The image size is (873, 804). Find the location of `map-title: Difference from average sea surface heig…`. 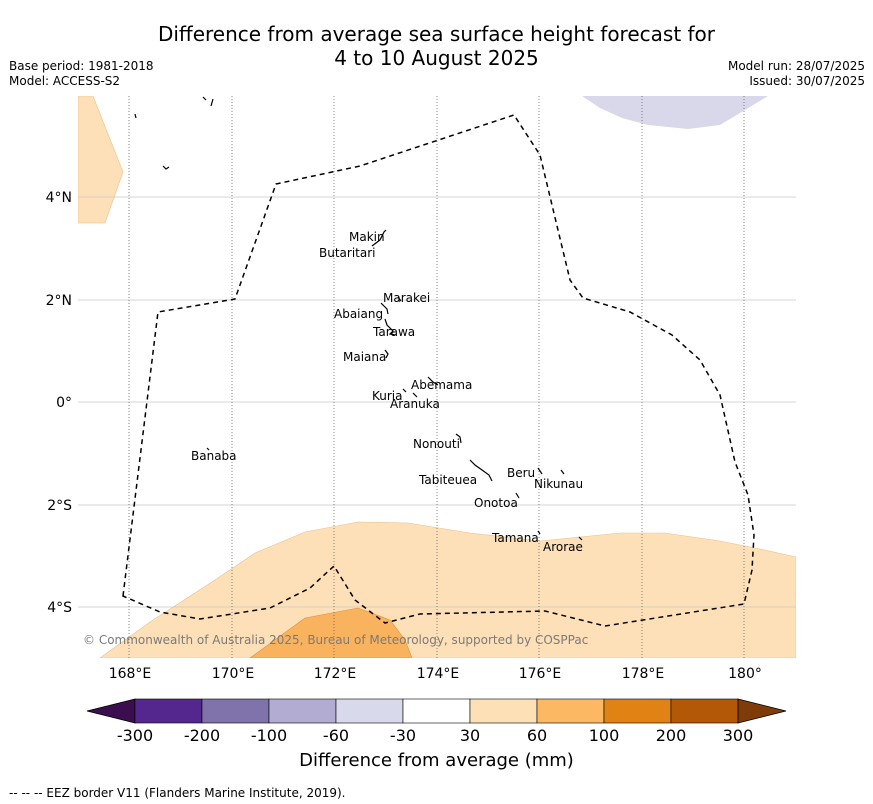

map-title: Difference from average sea surface heig… is located at coordinates (436, 46).